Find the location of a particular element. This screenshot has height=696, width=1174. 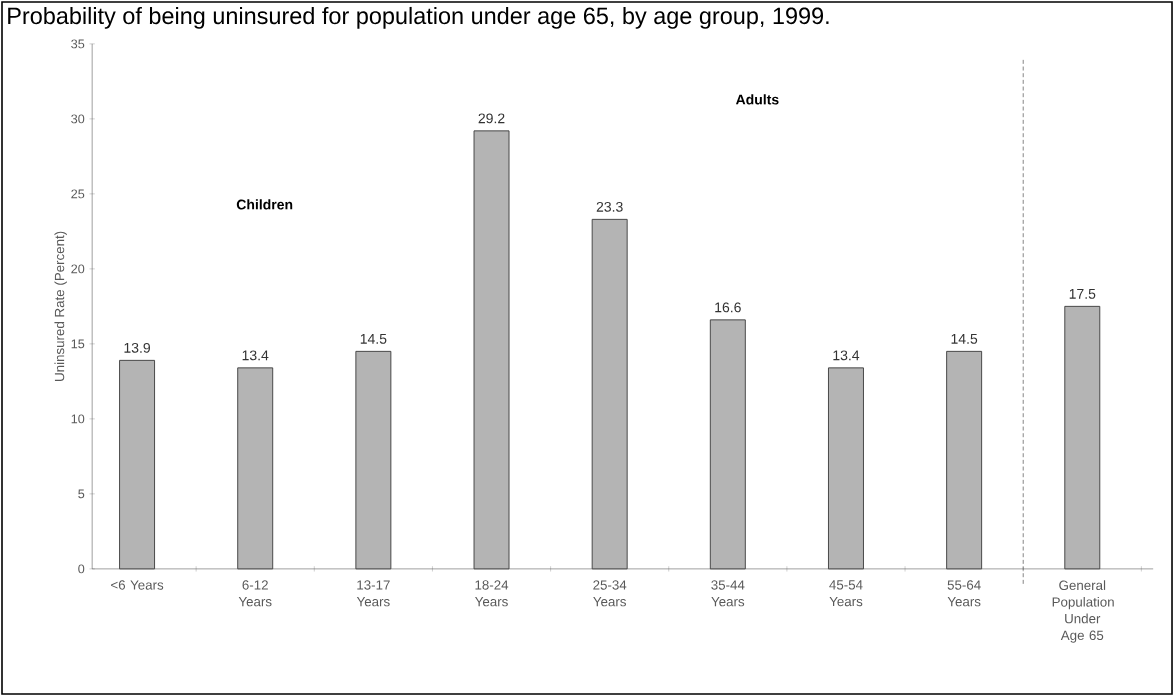

y-tick-label: 30 is located at coordinates (78, 119).